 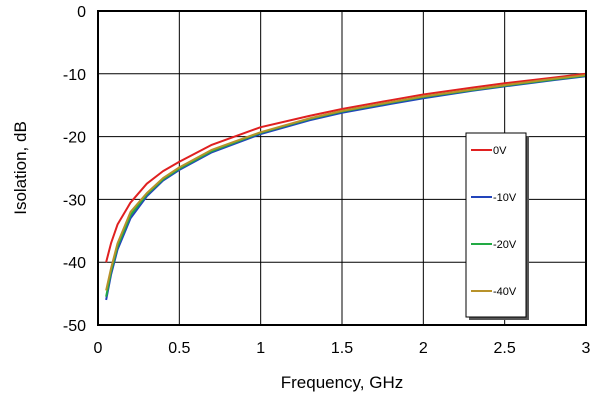 I want to click on y-axis-label: Isolation, dB, so click(x=20, y=168).